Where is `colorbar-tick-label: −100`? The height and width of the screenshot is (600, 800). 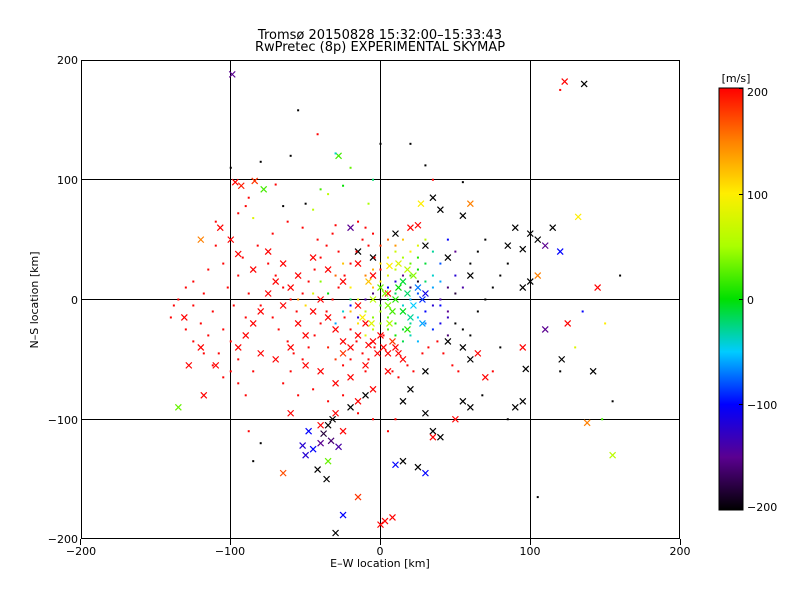
colorbar-tick-label: −100 is located at coordinates (762, 405).